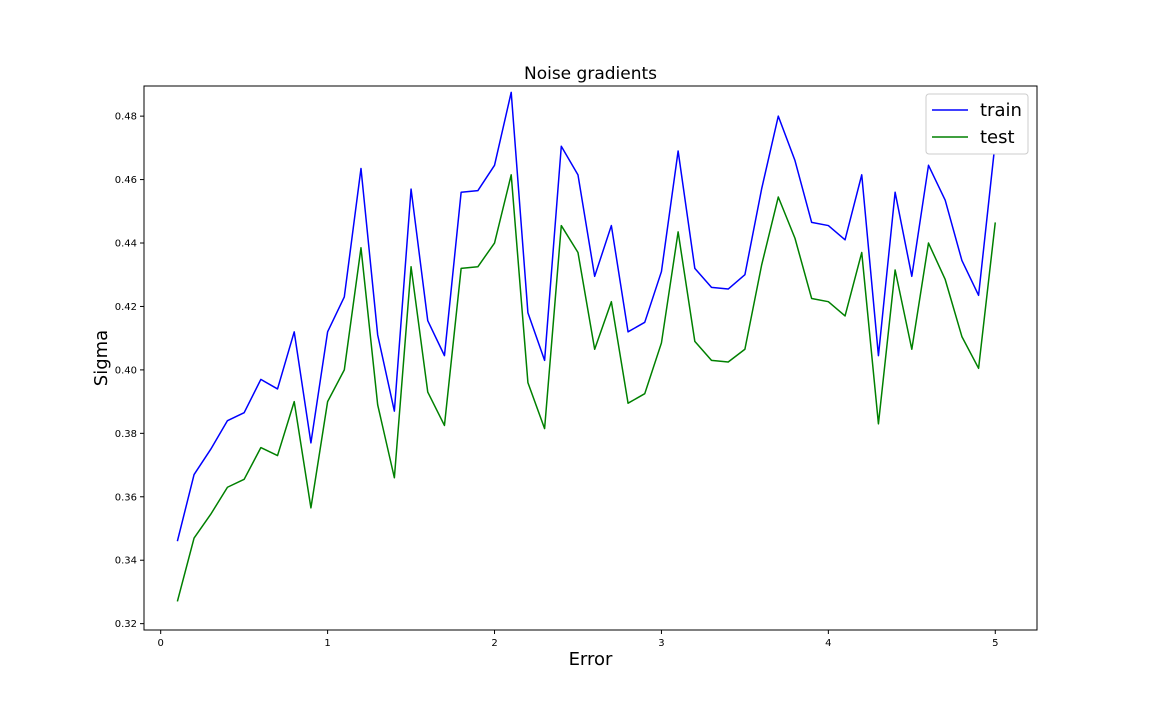 Image resolution: width=1152 pixels, height=720 pixels. I want to click on x-tick-label: 2, so click(494, 643).